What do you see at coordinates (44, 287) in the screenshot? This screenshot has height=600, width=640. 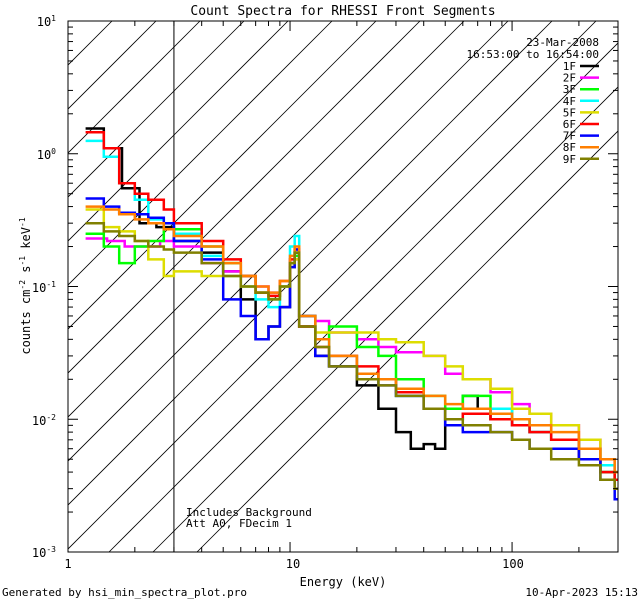 I see `y-tick-label: 10-1` at bounding box center [44, 287].